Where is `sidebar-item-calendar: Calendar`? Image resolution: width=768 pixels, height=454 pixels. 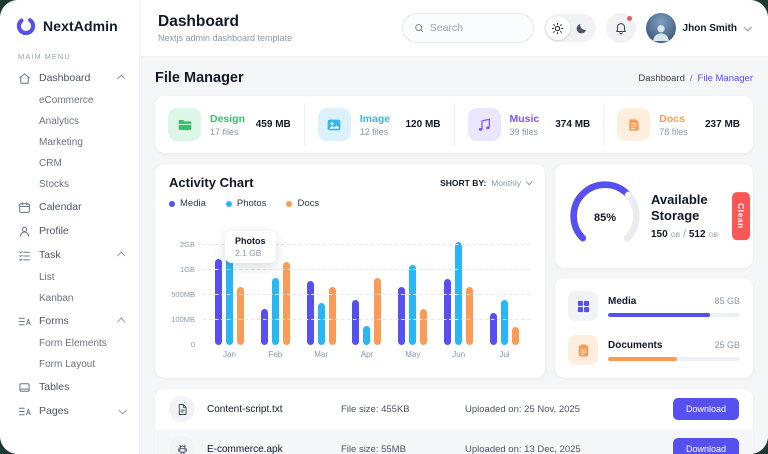
sidebar-item-calendar: Calendar is located at coordinates (69, 207).